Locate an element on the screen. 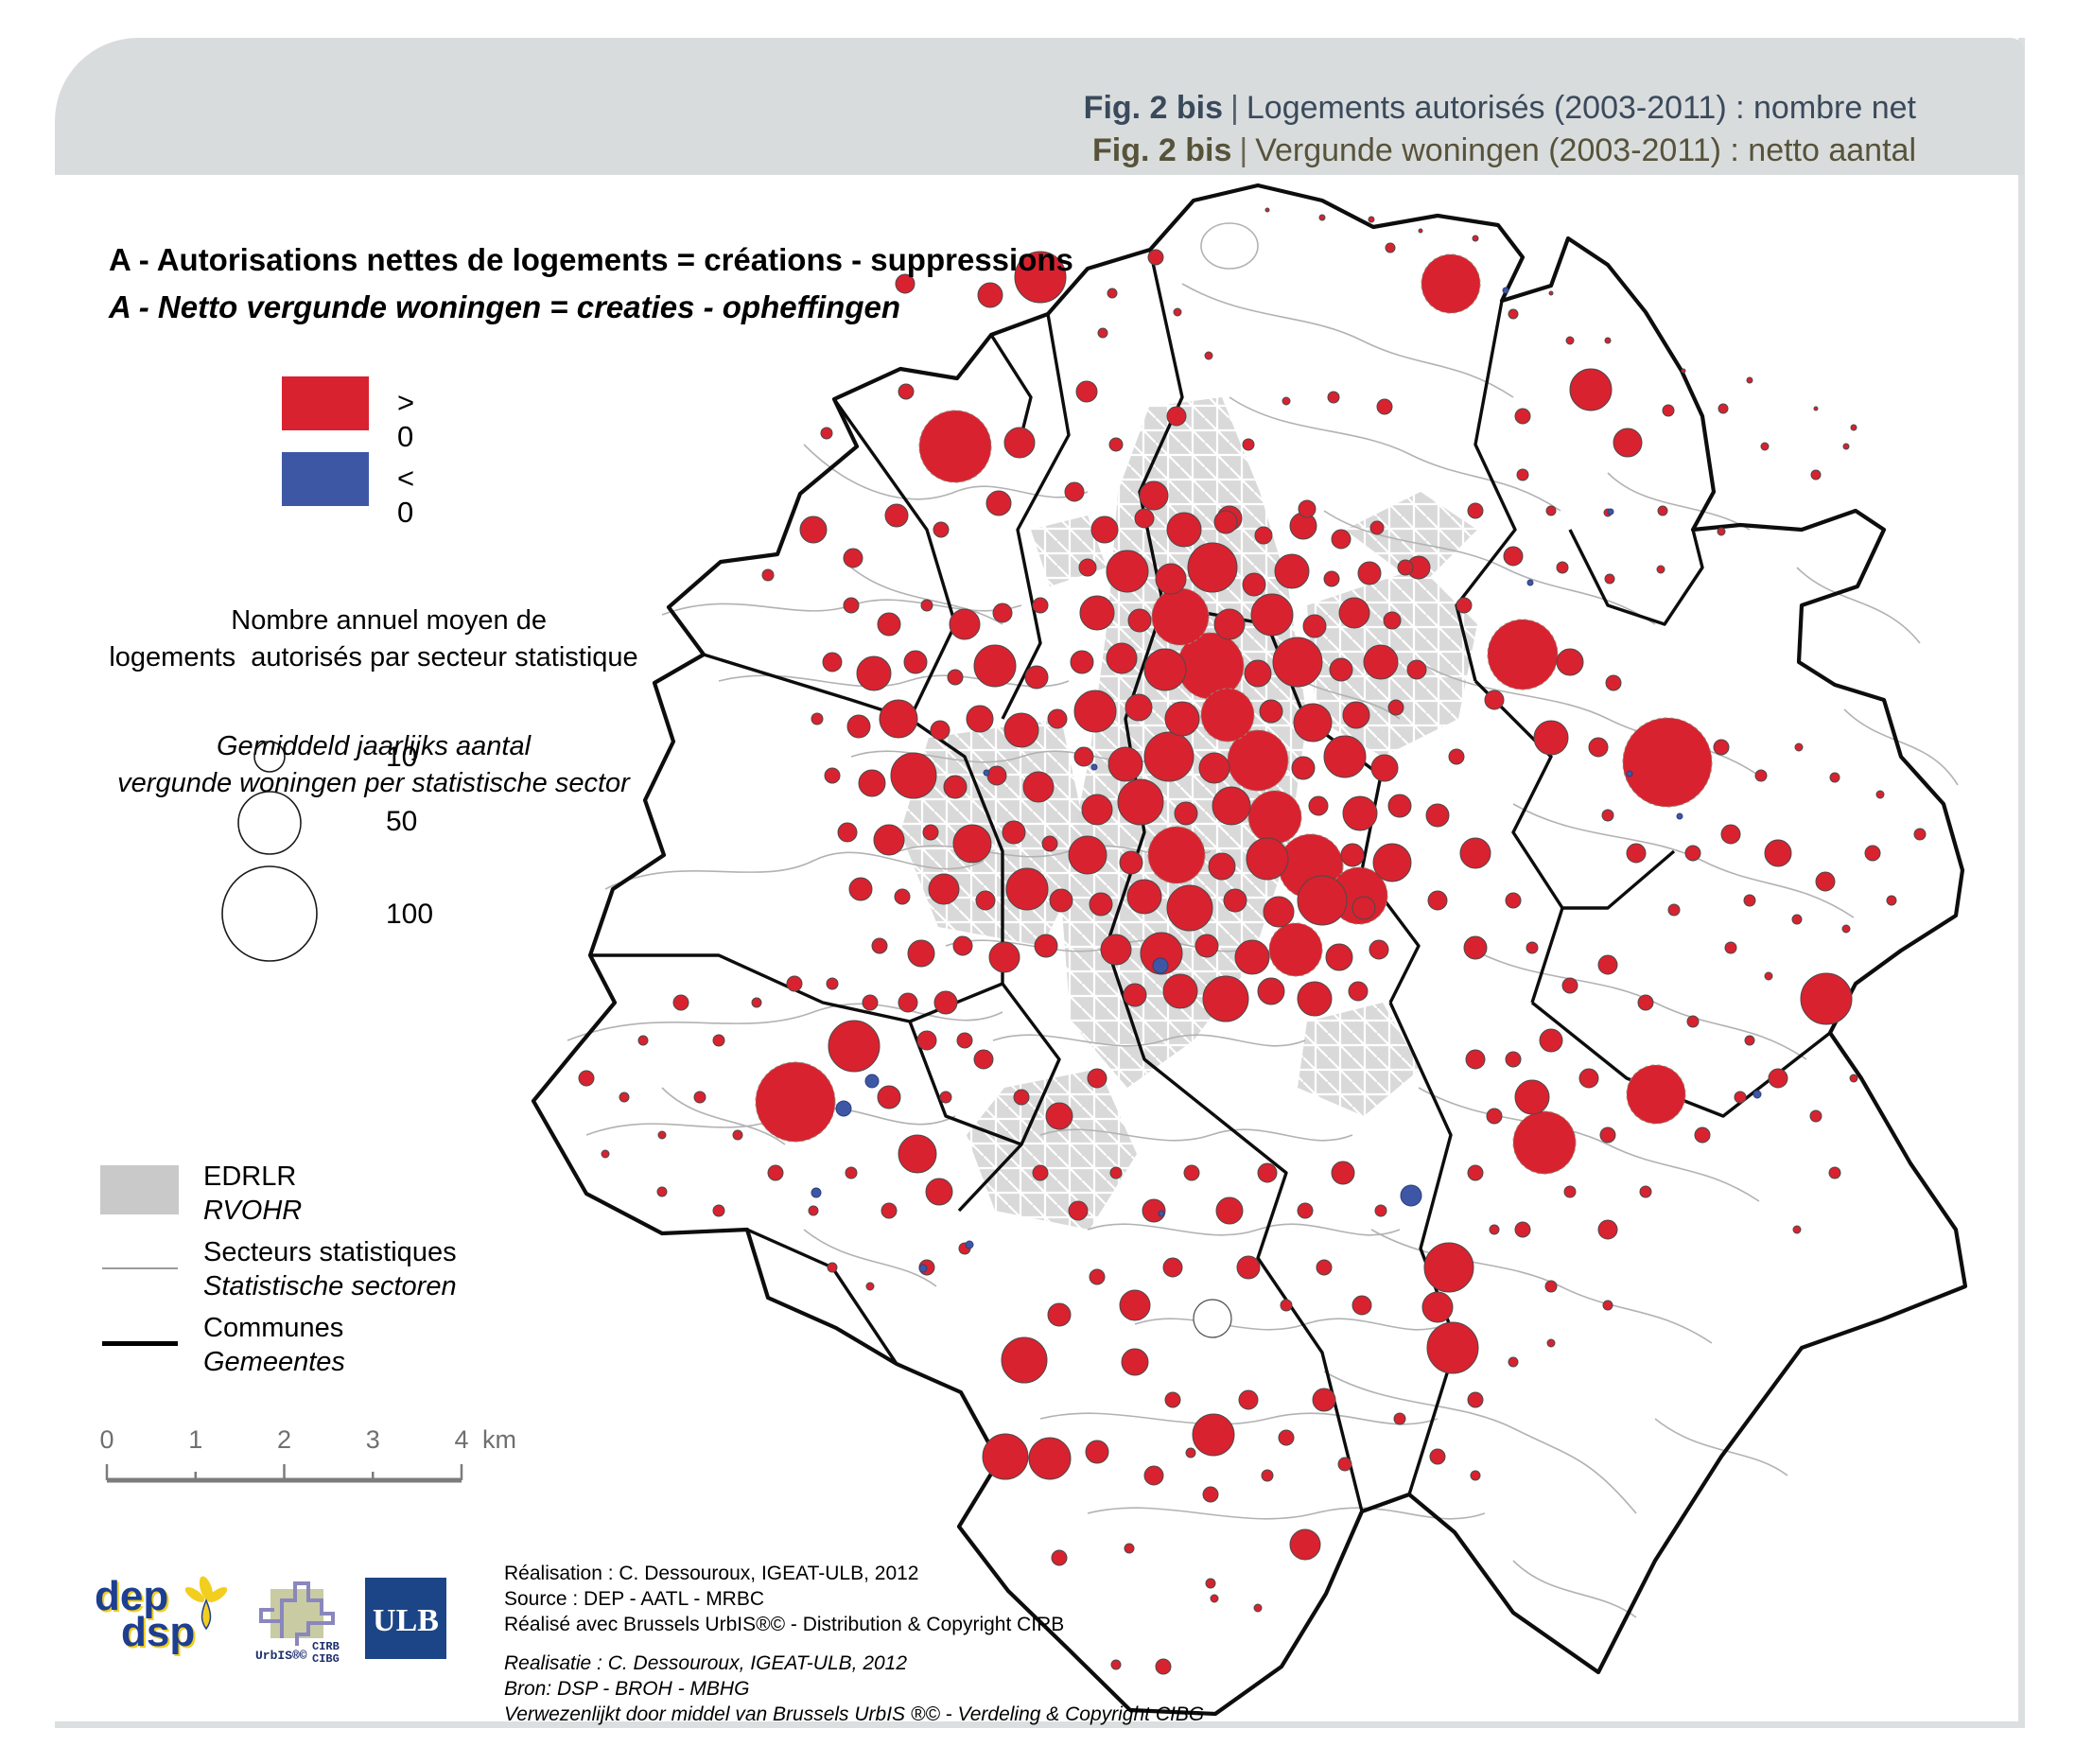 The width and height of the screenshot is (2075, 1764). dsp-shadow: dsp is located at coordinates (160, 1634).